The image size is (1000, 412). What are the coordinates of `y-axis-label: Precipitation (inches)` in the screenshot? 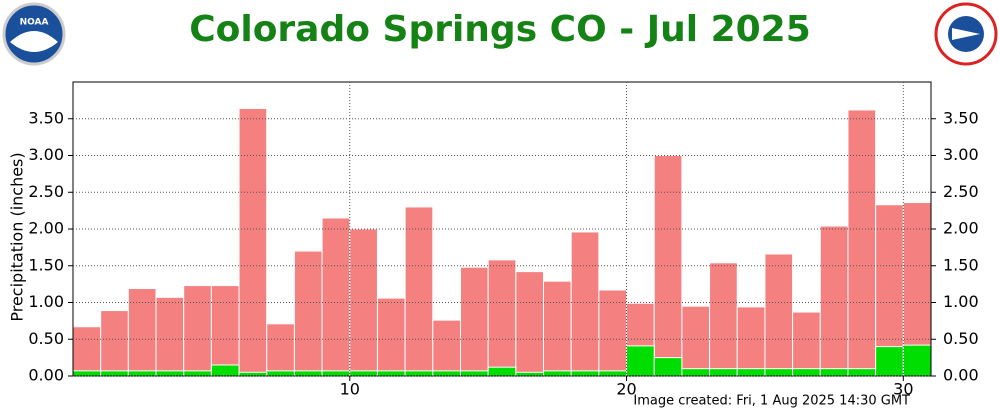 It's located at (17, 236).